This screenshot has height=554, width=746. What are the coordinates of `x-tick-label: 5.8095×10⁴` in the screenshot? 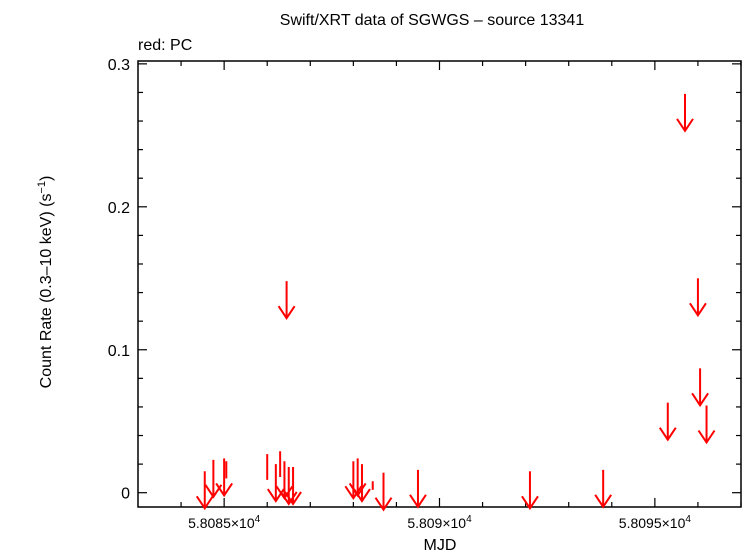 It's located at (655, 522).